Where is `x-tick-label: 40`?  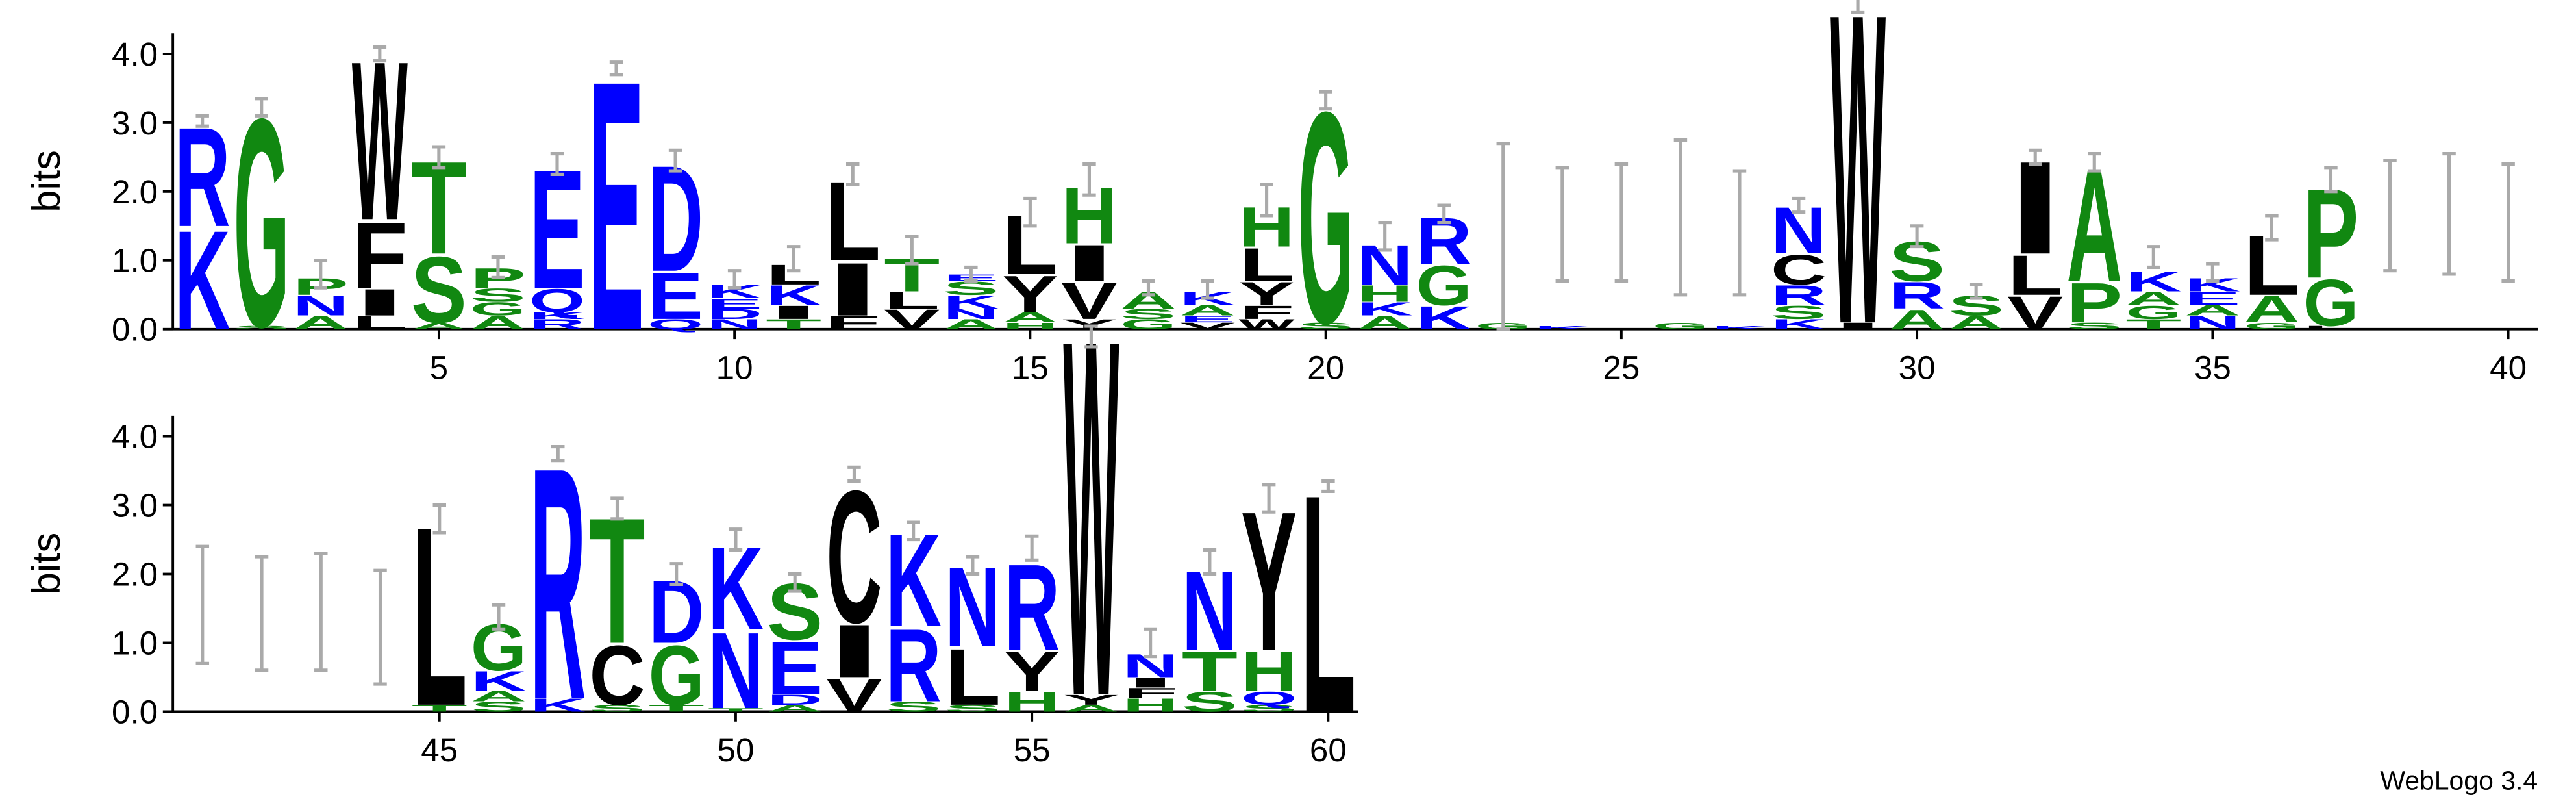
x-tick-label: 40 is located at coordinates (2508, 368).